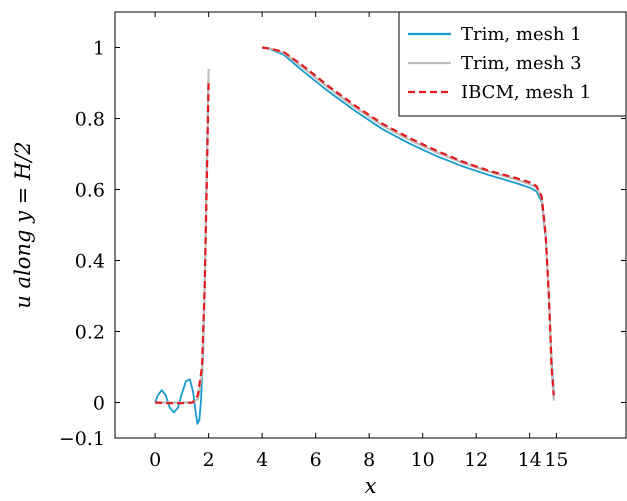 The image size is (627, 501). I want to click on y-tick-label: 0.2, so click(90, 333).